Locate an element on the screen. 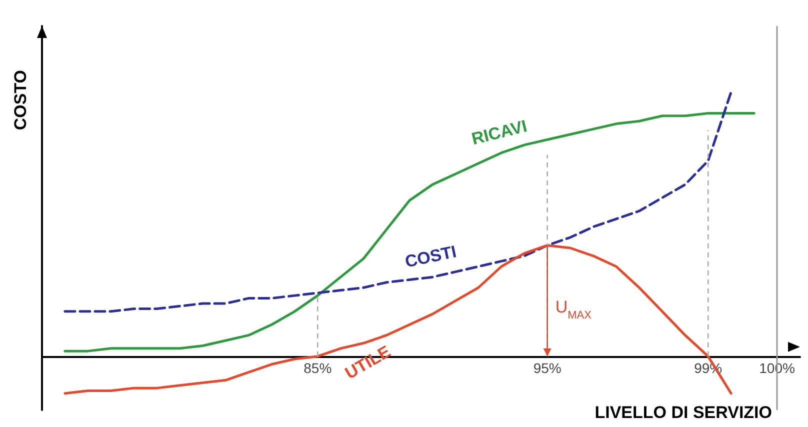 This screenshot has height=427, width=808. text: RICAVI is located at coordinates (499, 132).